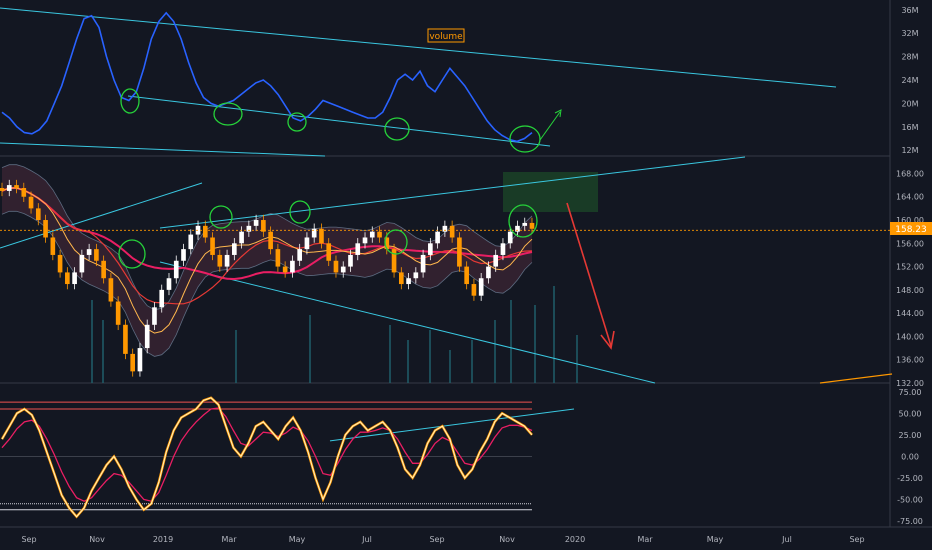 The width and height of the screenshot is (932, 550). I want to click on osc-main-line, so click(267, 457).